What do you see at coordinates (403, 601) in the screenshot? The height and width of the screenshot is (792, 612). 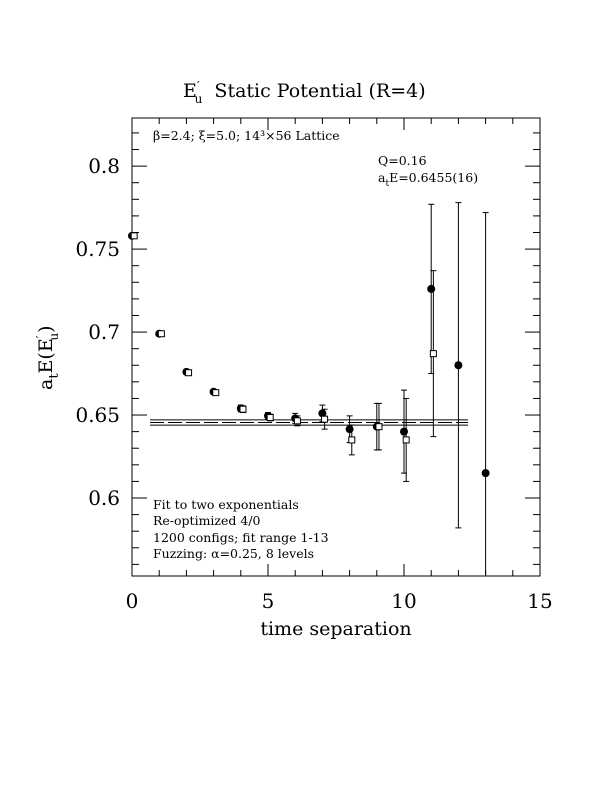 I see `x-tick-label: 10` at bounding box center [403, 601].